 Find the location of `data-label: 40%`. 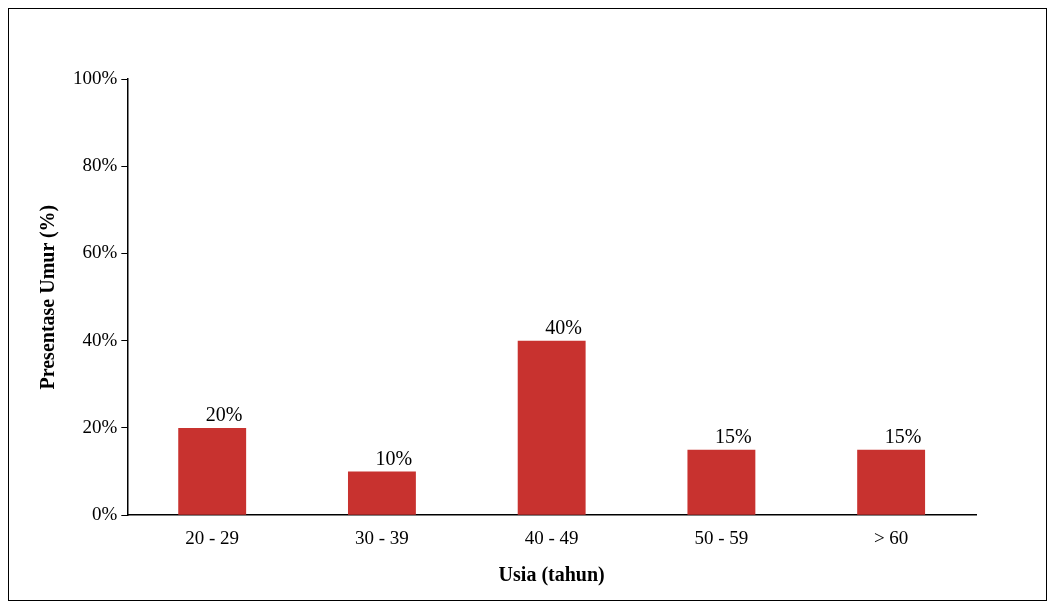

data-label: 40% is located at coordinates (563, 326).